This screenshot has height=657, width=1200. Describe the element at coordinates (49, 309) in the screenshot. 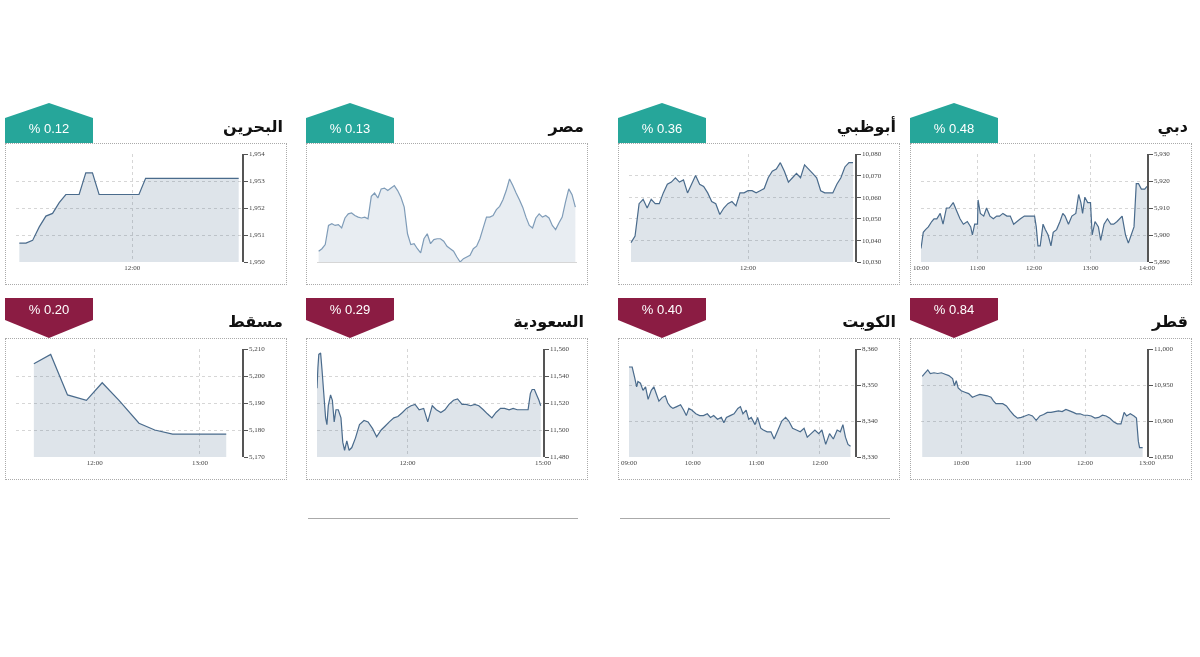

I see `text: % 0.20` at that location.